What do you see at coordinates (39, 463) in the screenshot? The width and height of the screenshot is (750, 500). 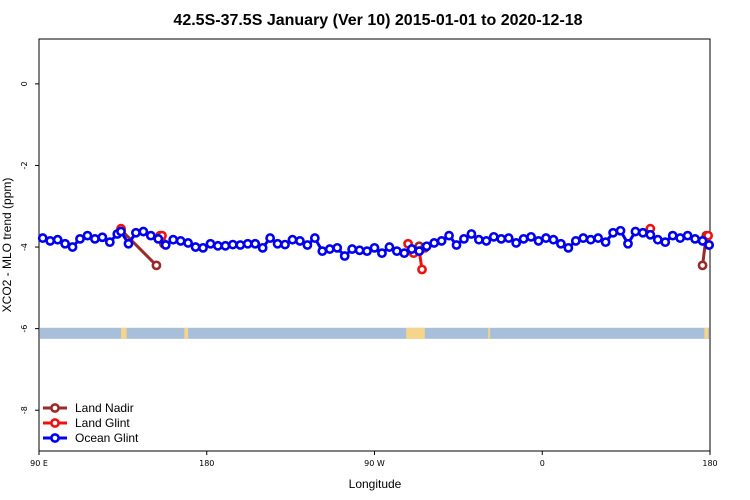 I see `x-tick-label: 90 E` at bounding box center [39, 463].